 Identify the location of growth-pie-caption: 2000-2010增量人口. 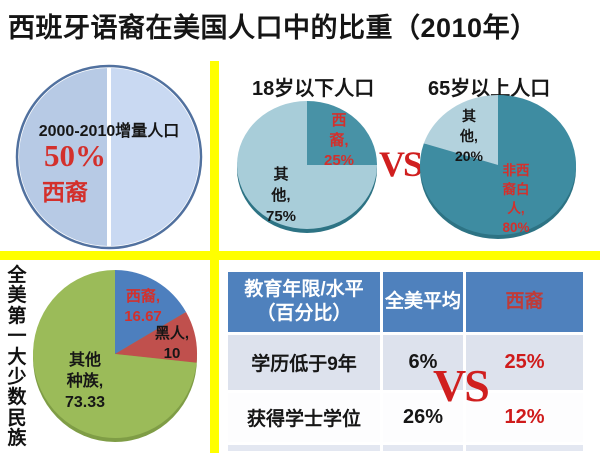
(109, 131).